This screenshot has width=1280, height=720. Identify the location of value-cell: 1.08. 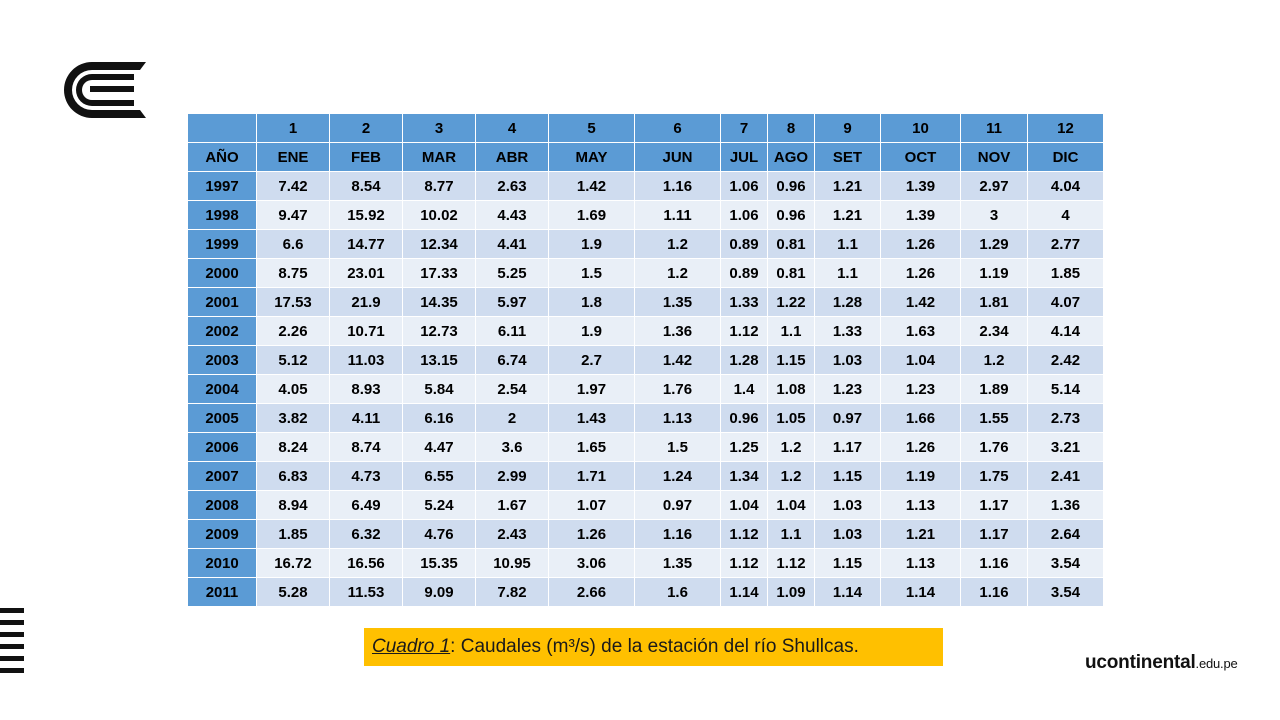
(791, 389).